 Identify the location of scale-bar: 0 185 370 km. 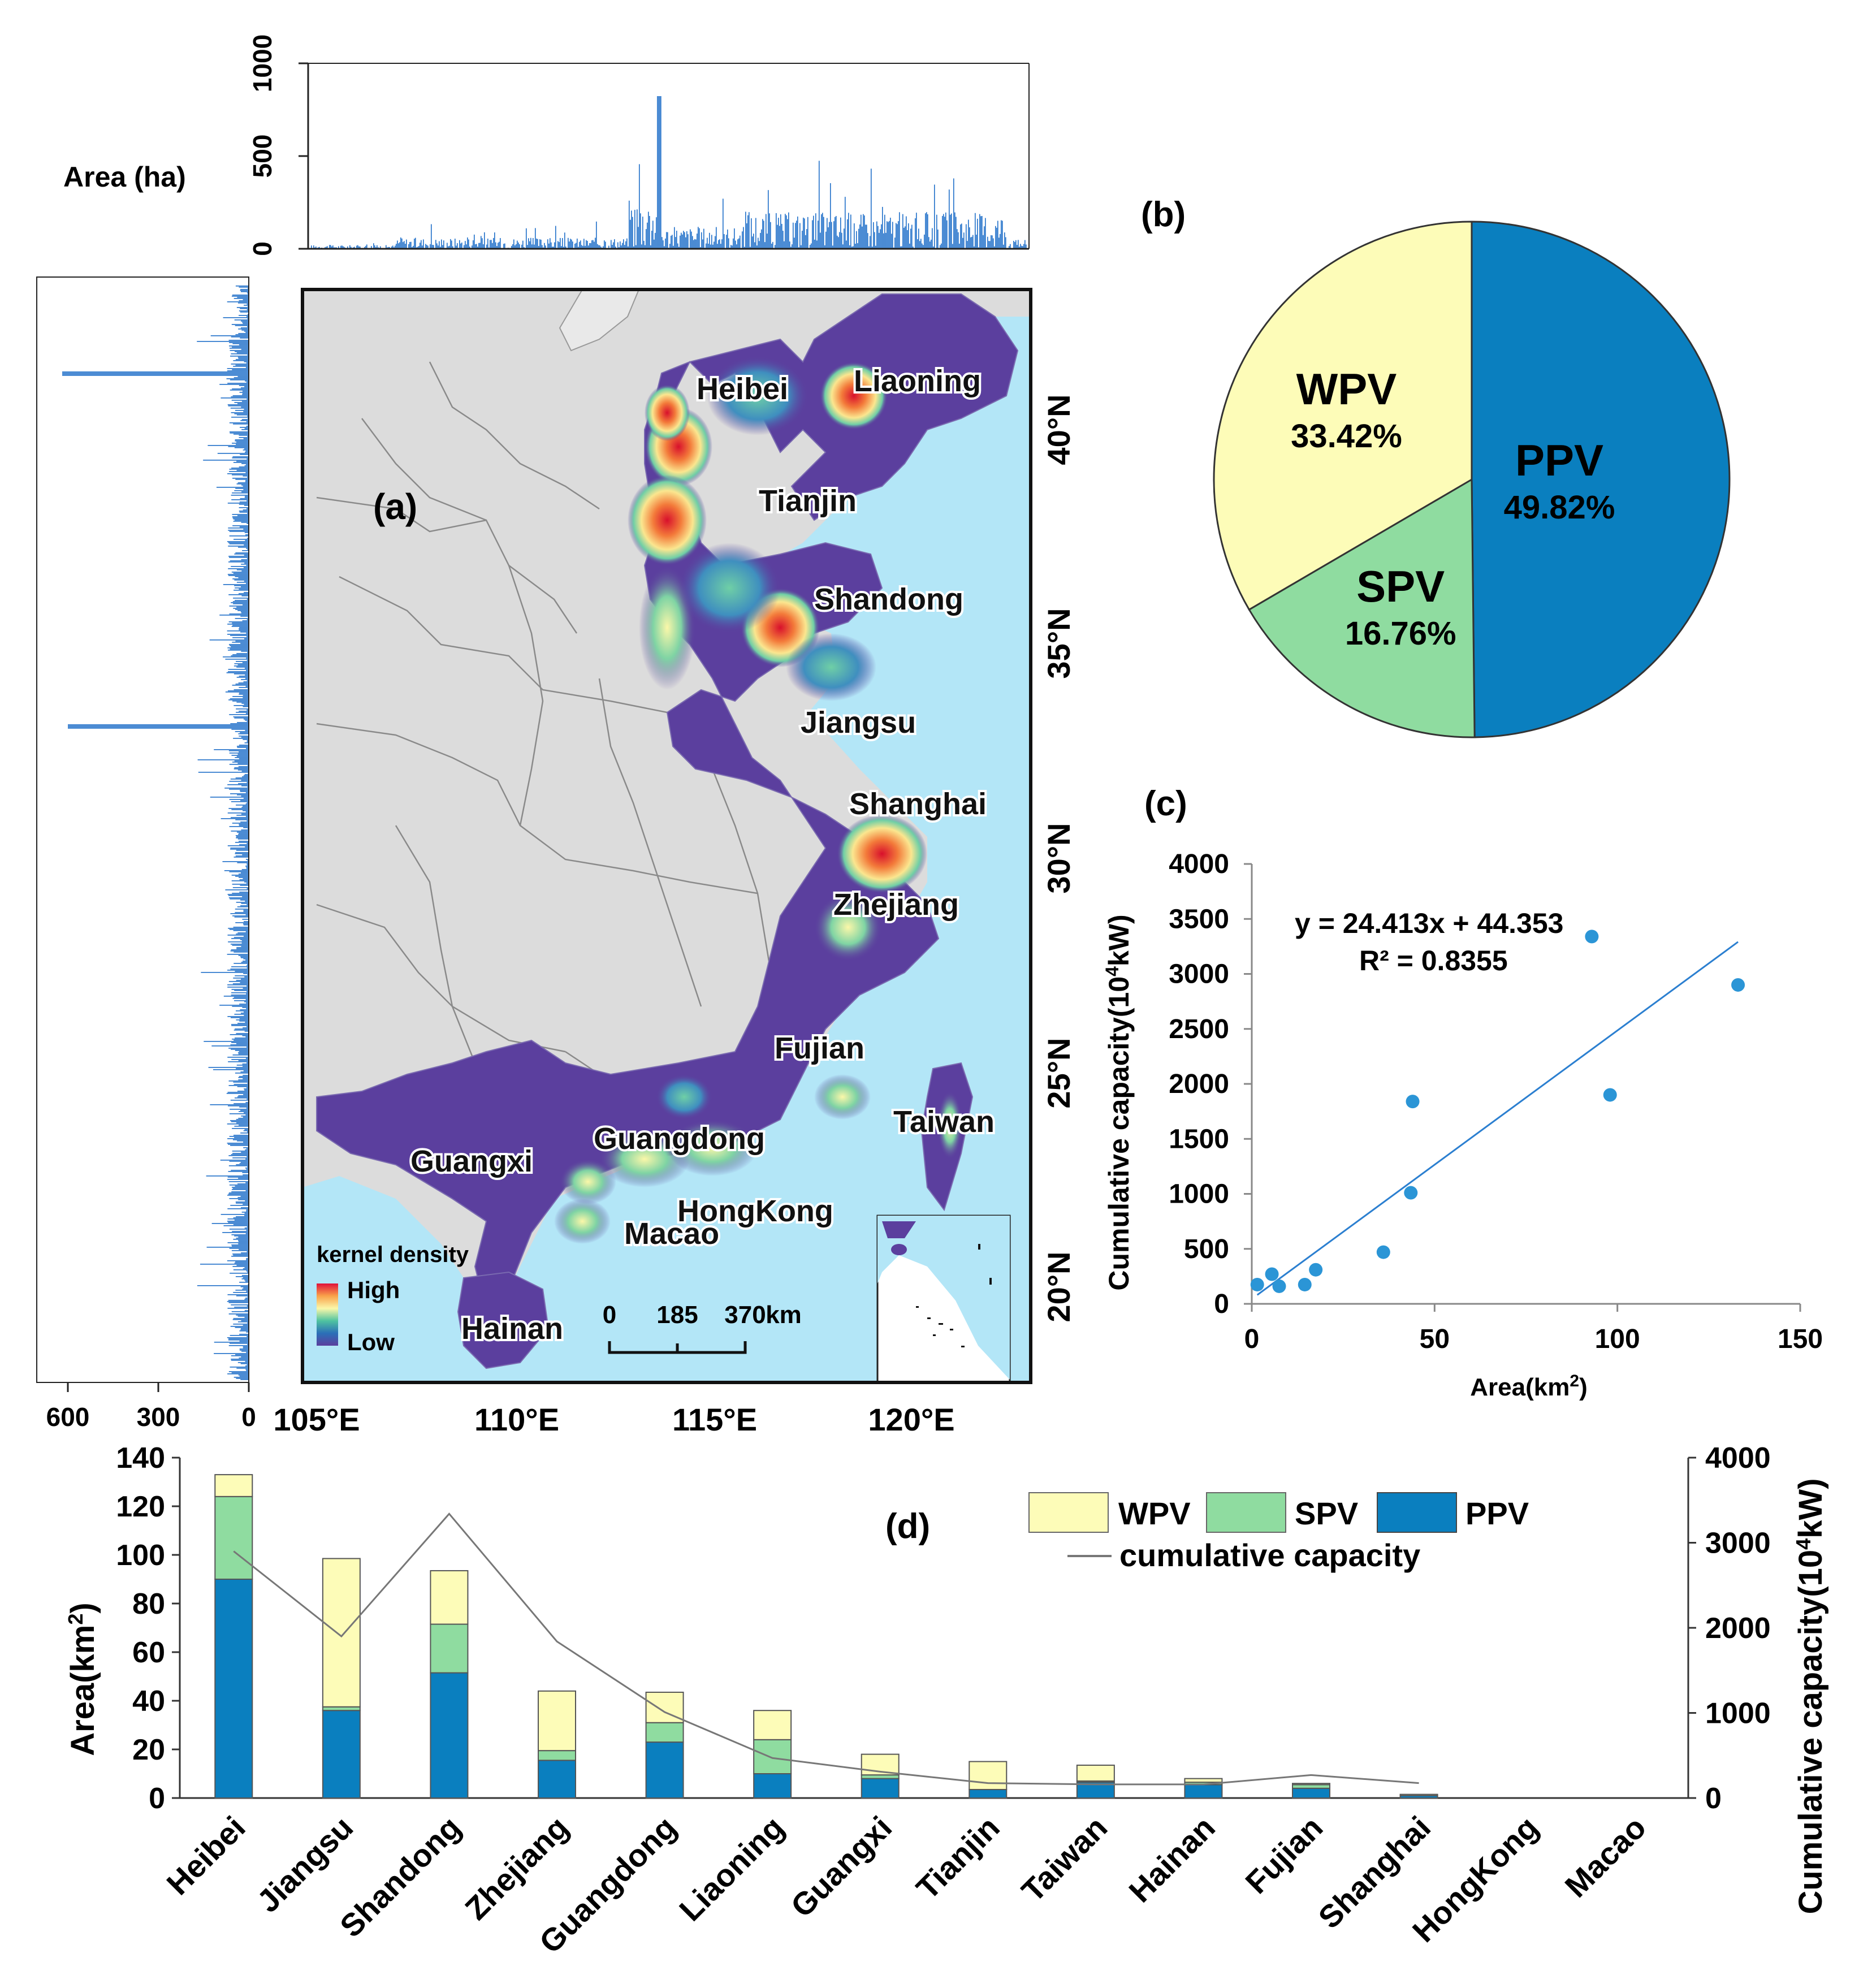
(702, 1328).